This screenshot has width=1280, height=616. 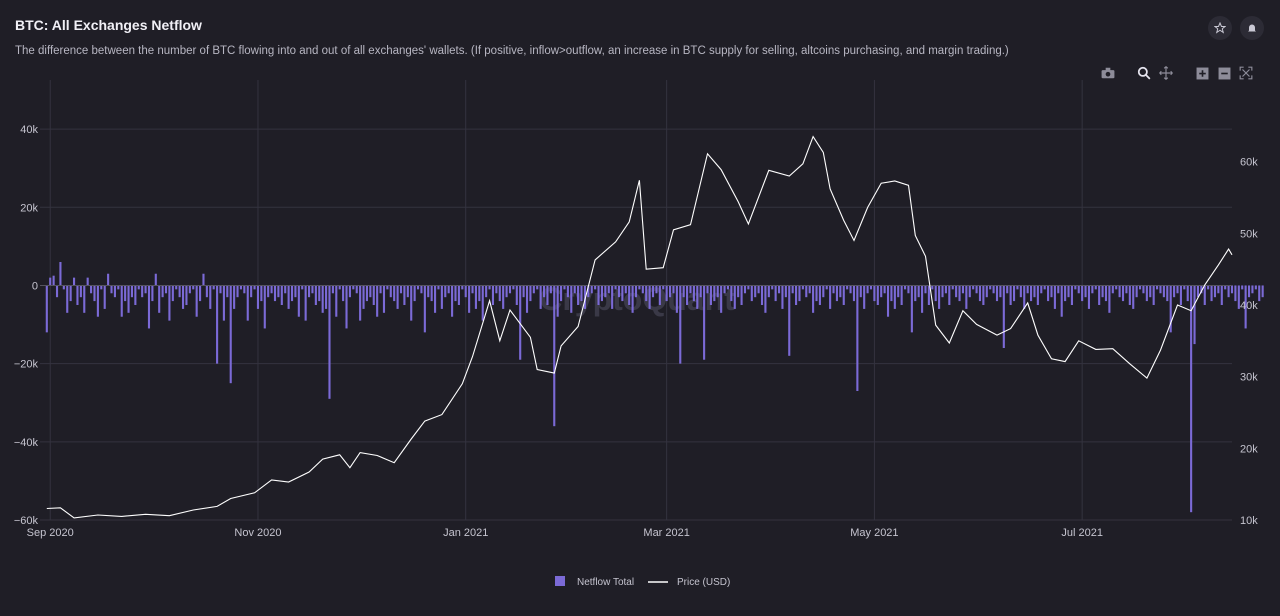 I want to click on star-icon, so click(x=1220, y=28).